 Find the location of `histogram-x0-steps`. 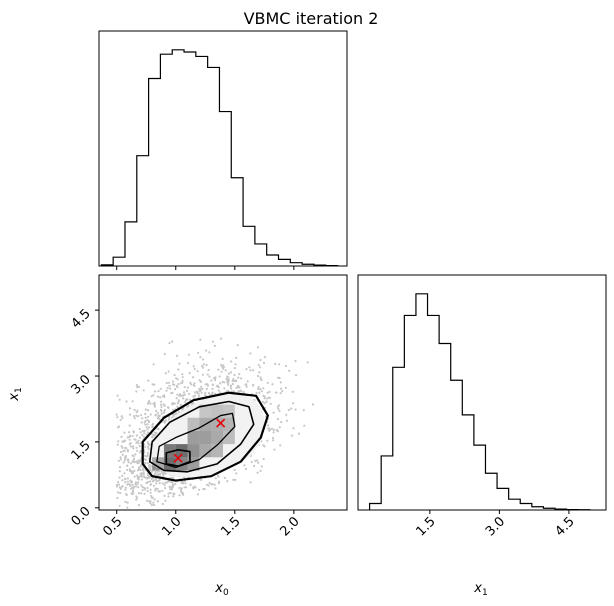

histogram-x0-steps is located at coordinates (219, 158).